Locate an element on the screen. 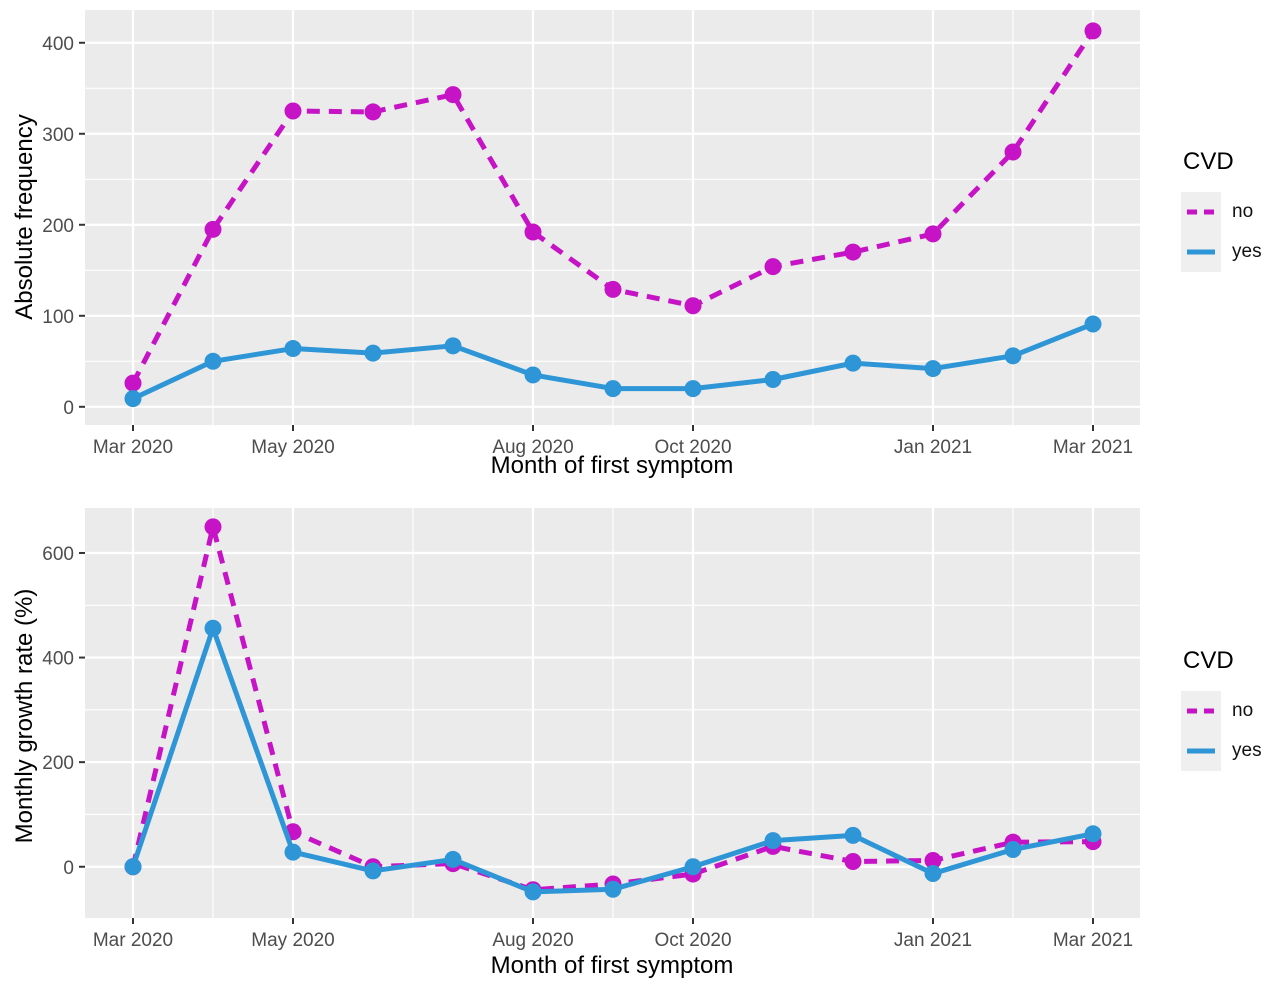 This screenshot has height=993, width=1280. y-tick-label: 100 is located at coordinates (58, 317).